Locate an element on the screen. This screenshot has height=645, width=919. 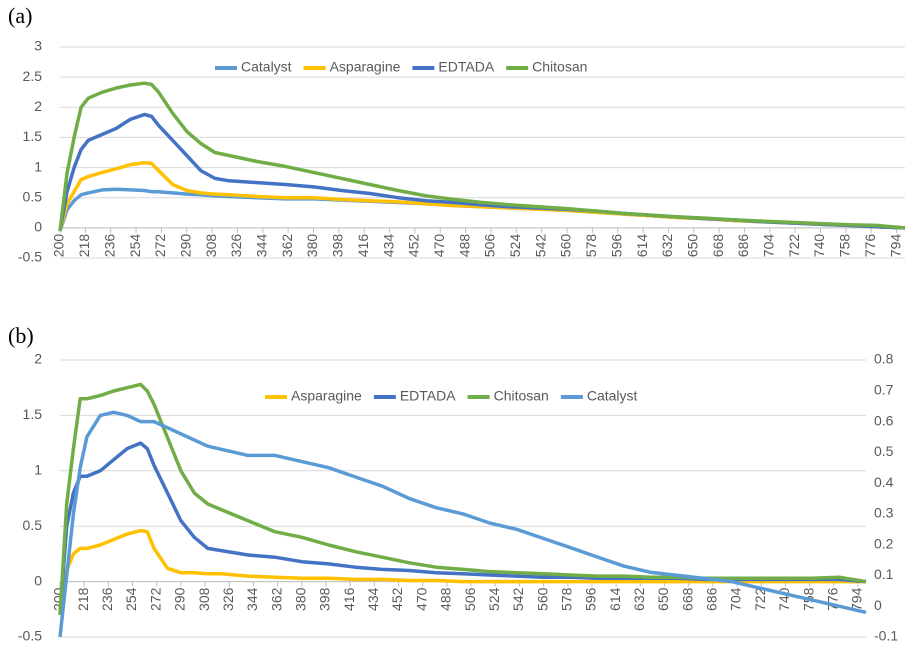
x-tick-label: 758 is located at coordinates (845, 246).